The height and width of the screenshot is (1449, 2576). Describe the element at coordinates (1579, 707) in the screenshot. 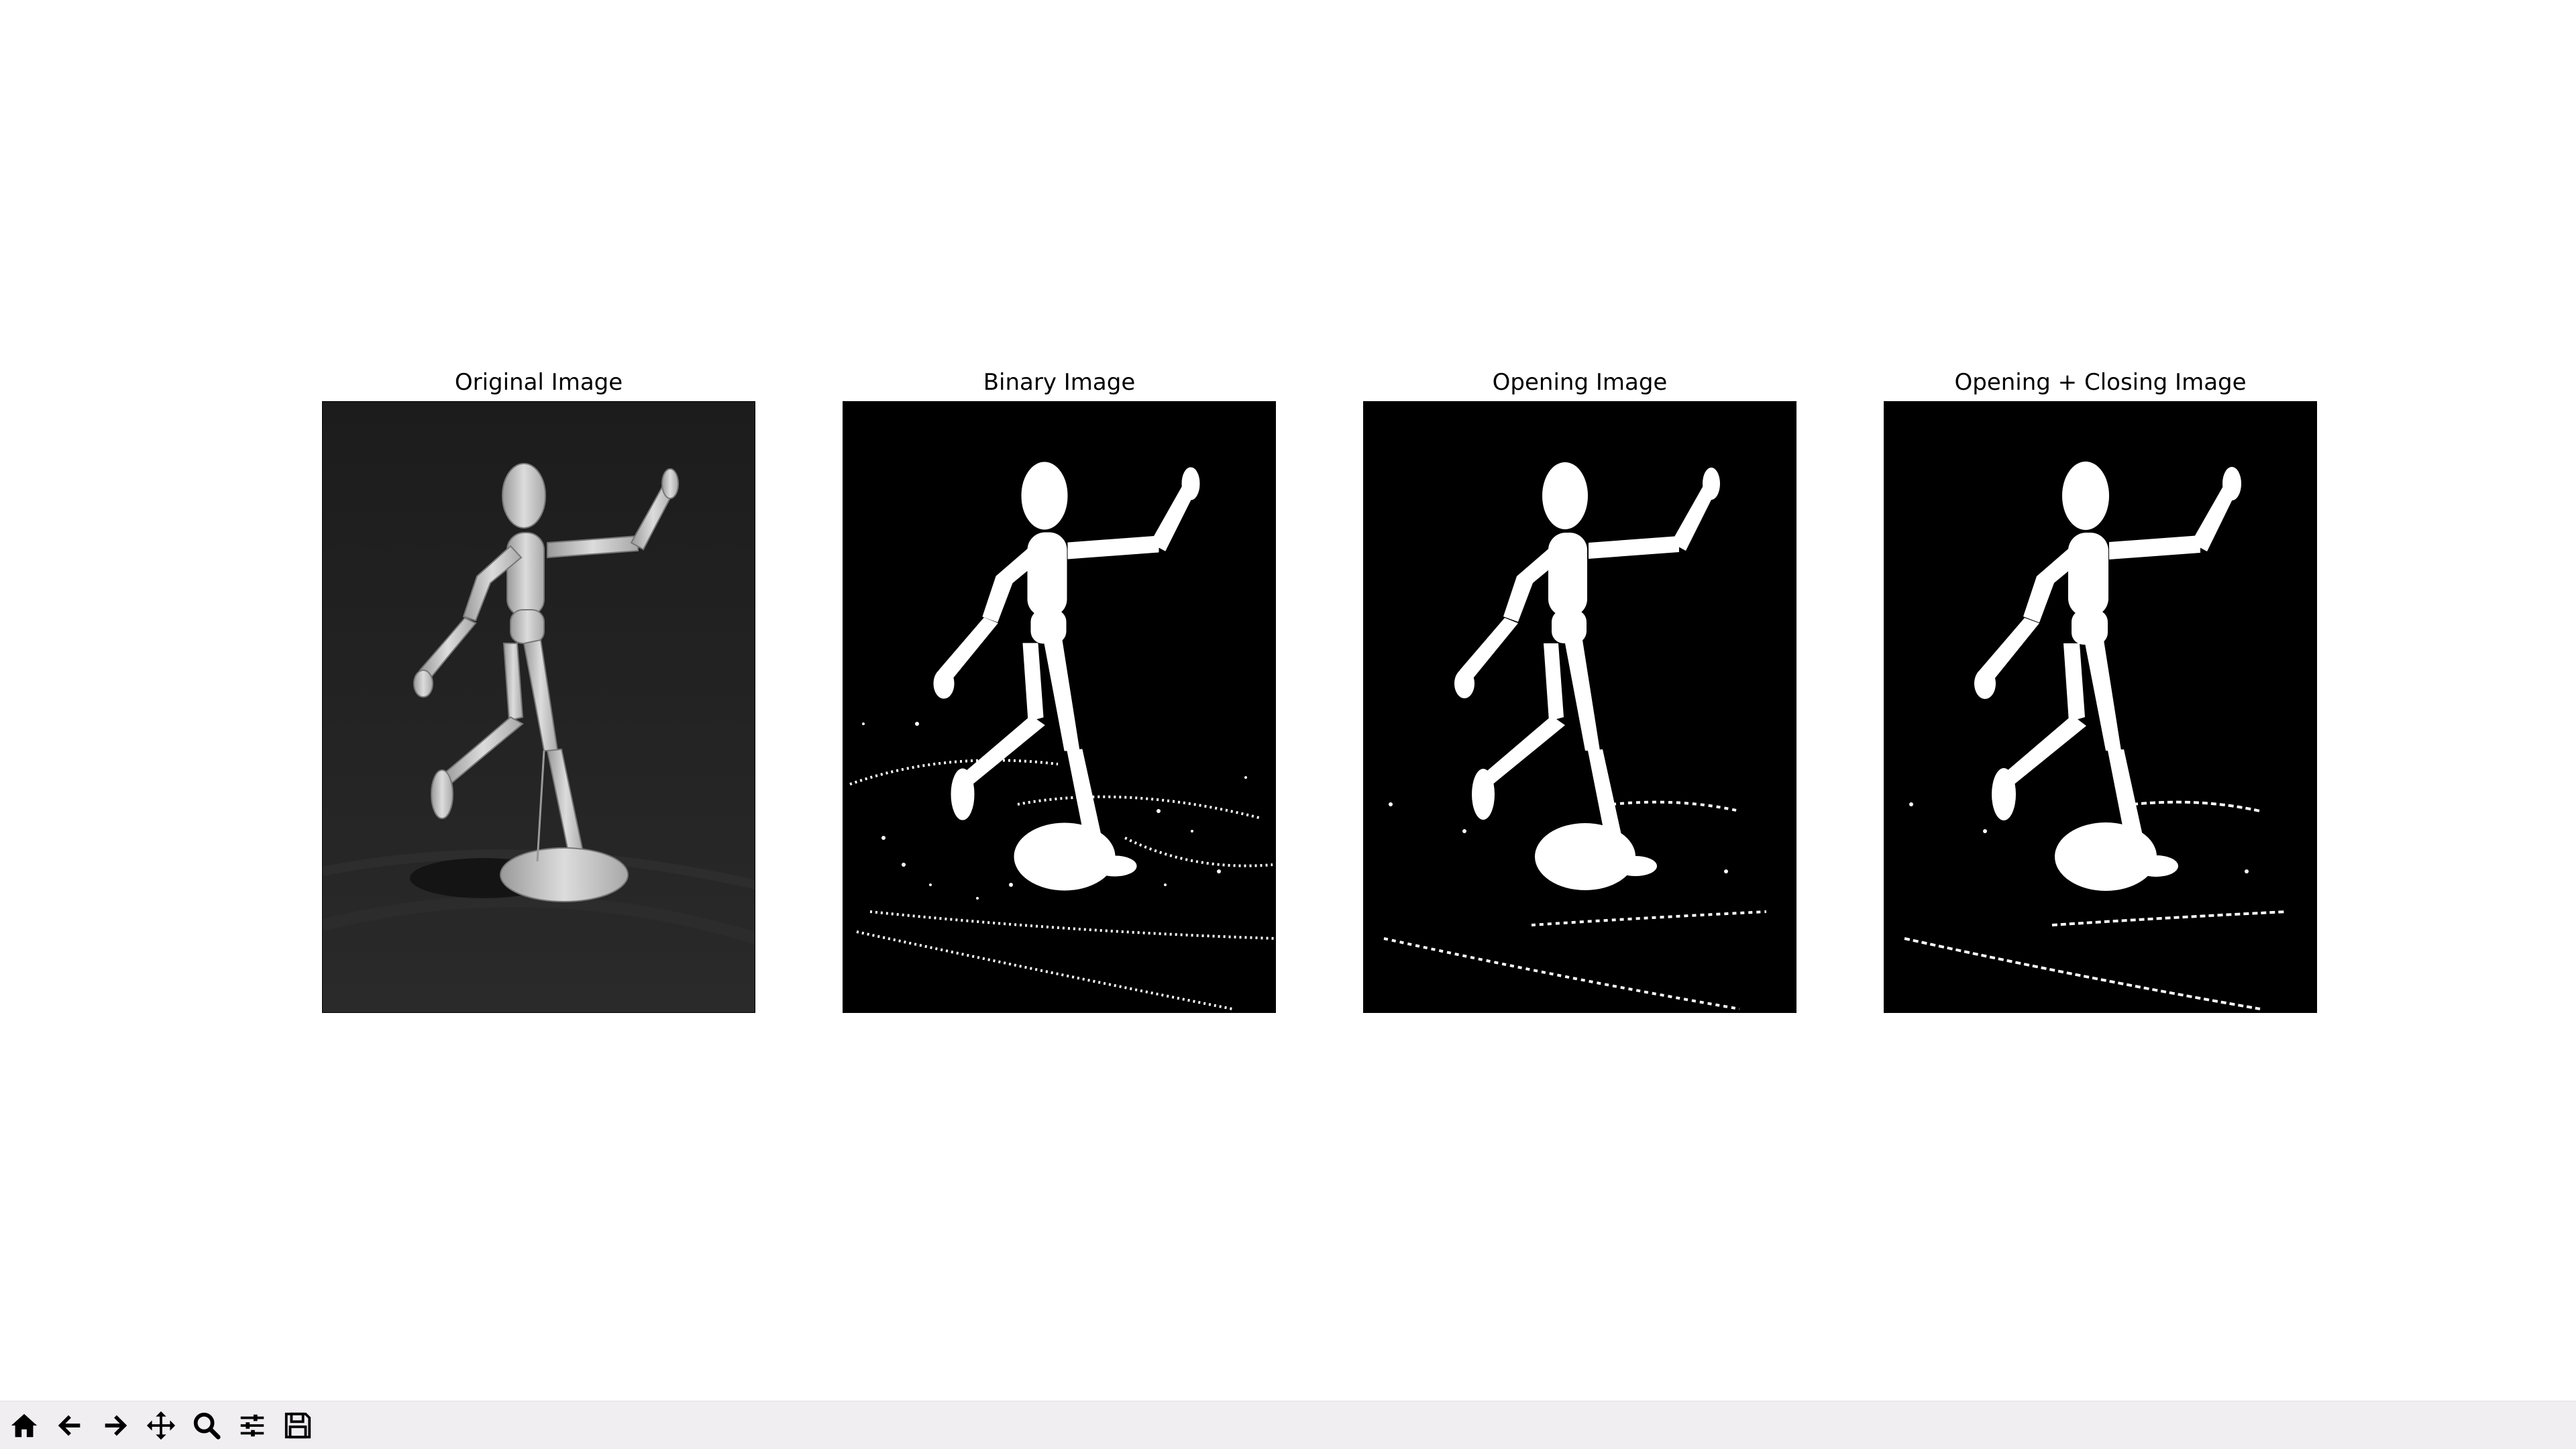

I see `opening-image` at that location.